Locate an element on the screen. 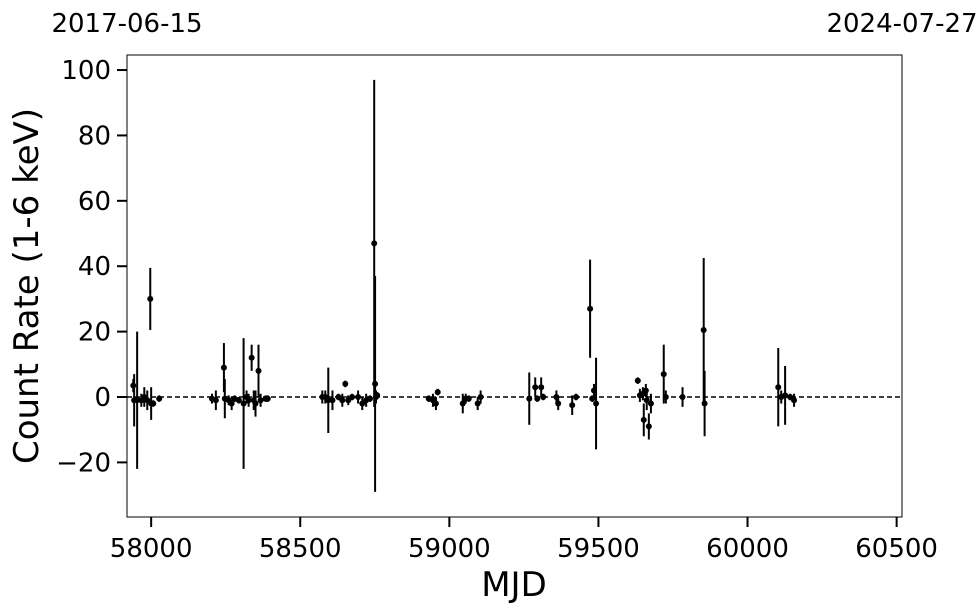 Image resolution: width=980 pixels, height=613 pixels. x-axis-label: MJD is located at coordinates (514, 585).